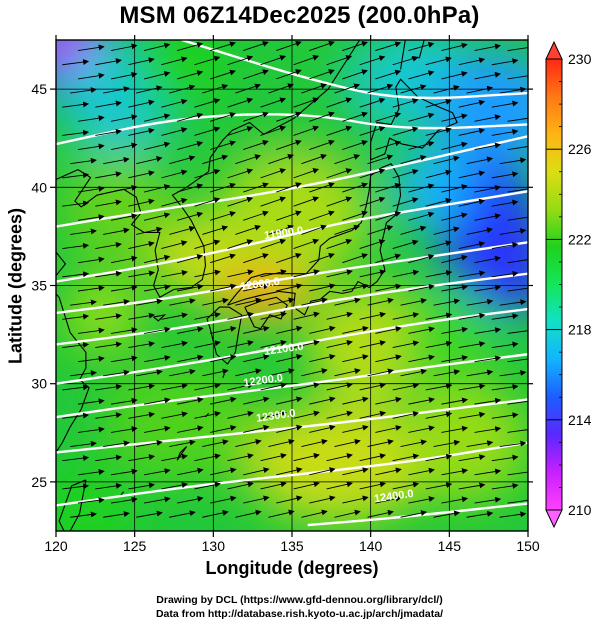  I want to click on x-tick-label: 125, so click(135, 546).